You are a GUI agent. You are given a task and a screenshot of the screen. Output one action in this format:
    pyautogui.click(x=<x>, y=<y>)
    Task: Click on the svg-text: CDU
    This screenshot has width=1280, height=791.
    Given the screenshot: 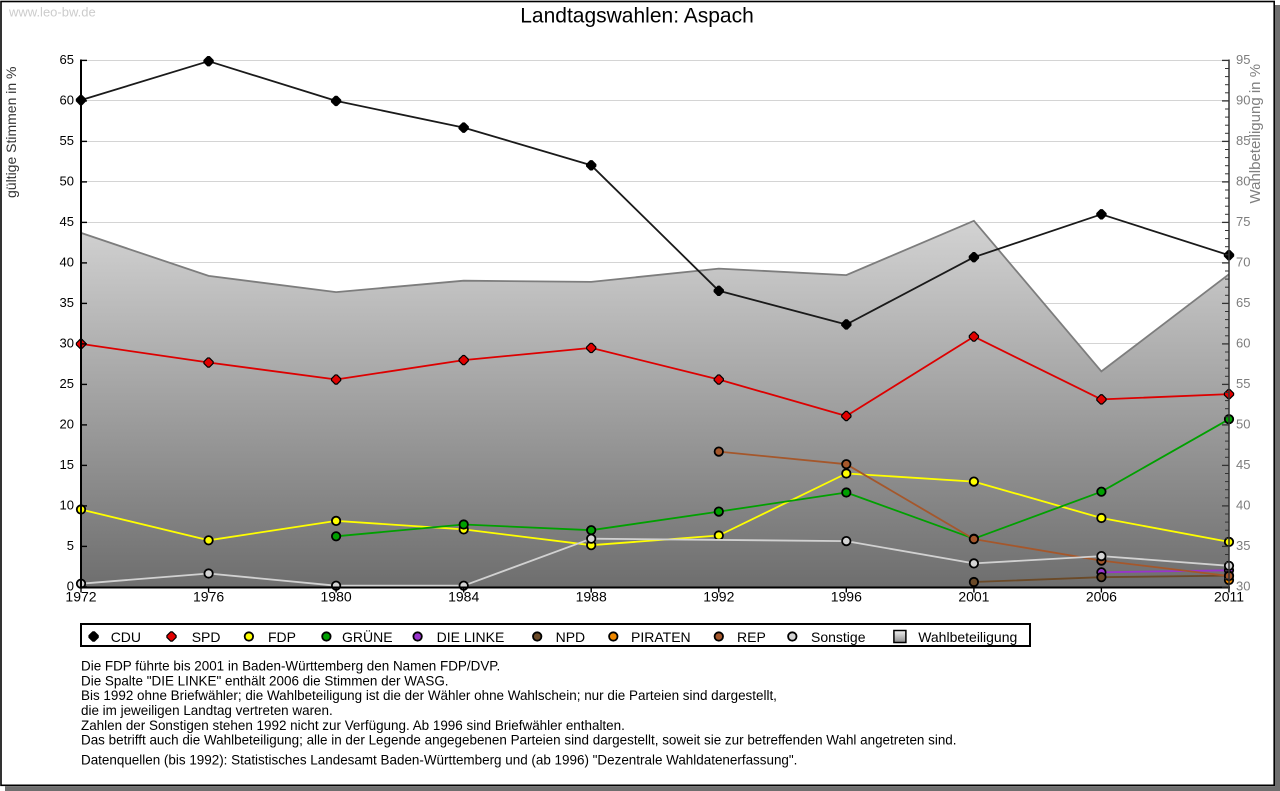 What is the action you would take?
    pyautogui.click(x=126, y=637)
    